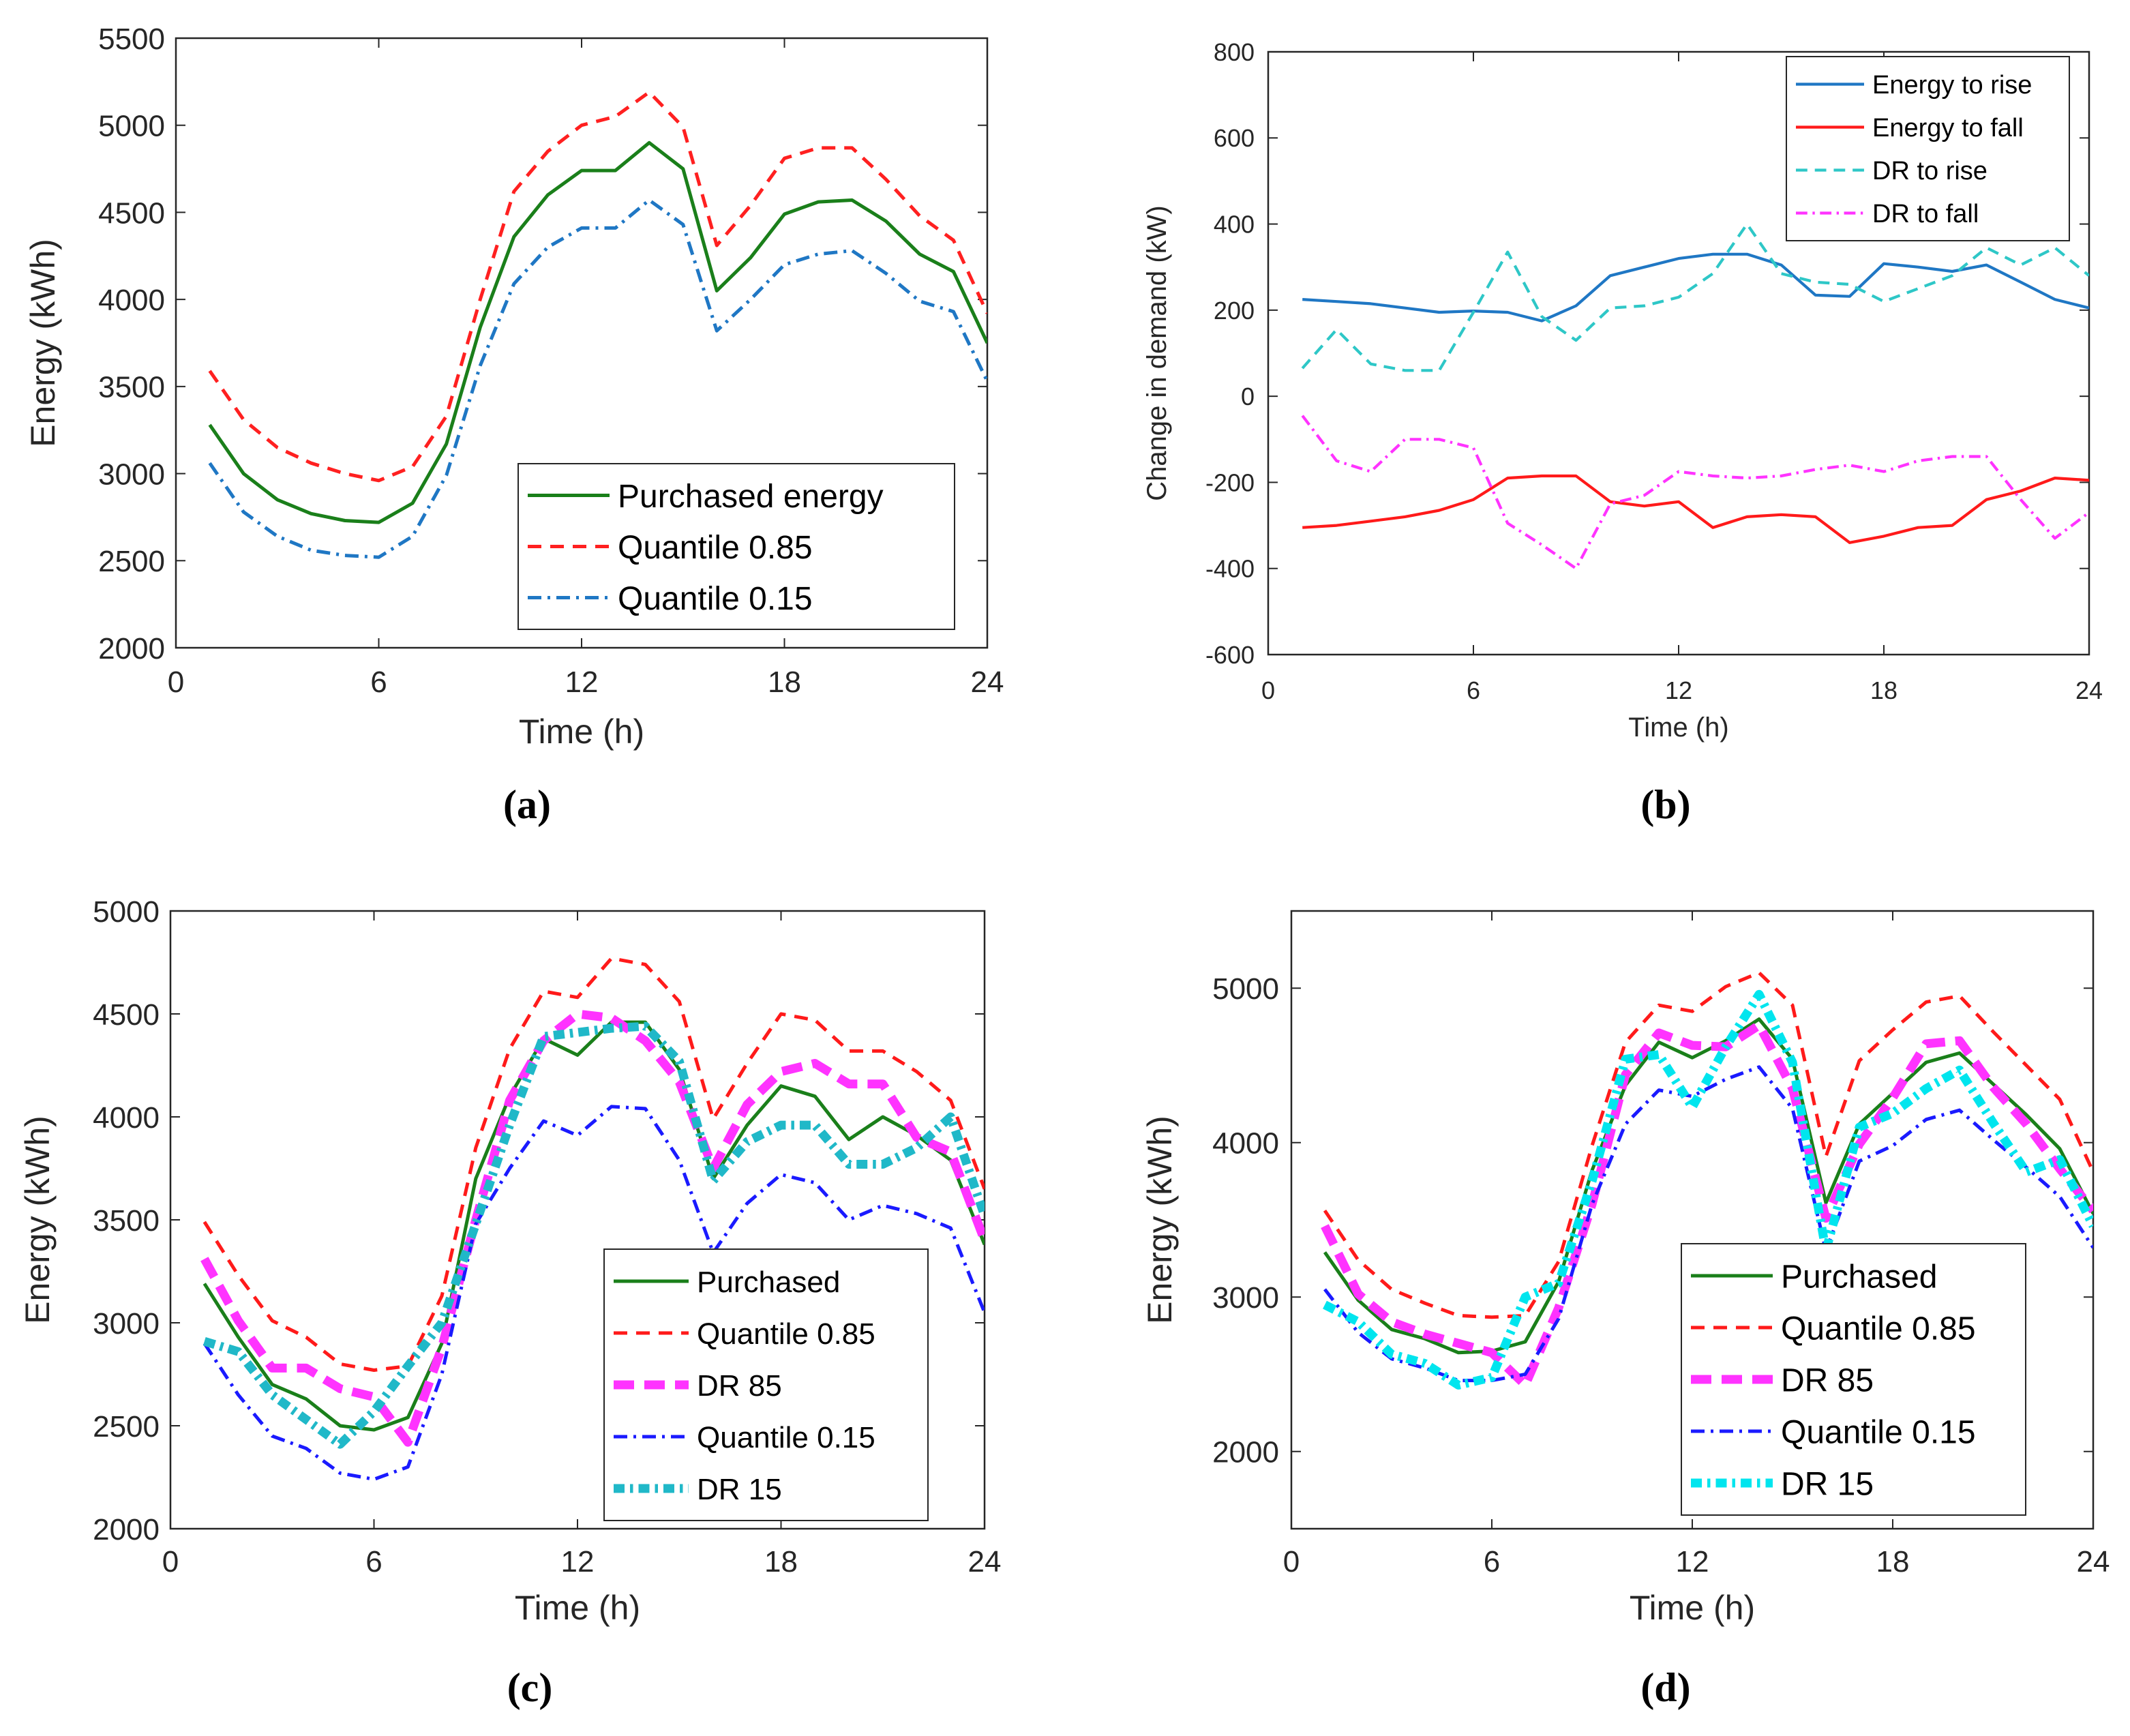 Image resolution: width=2130 pixels, height=1736 pixels. What do you see at coordinates (1230, 482) in the screenshot?
I see `y-tick-label: -200` at bounding box center [1230, 482].